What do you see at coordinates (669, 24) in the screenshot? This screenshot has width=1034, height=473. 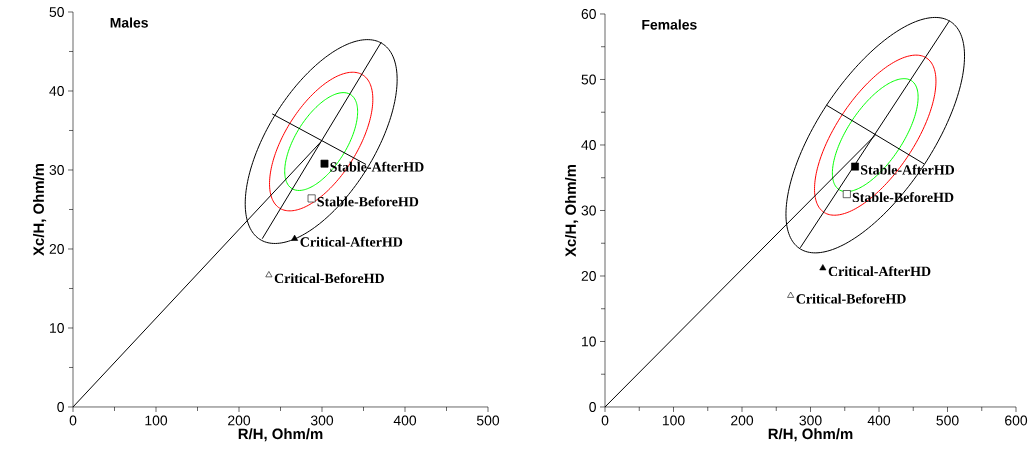 I see `chart-title: Females` at bounding box center [669, 24].